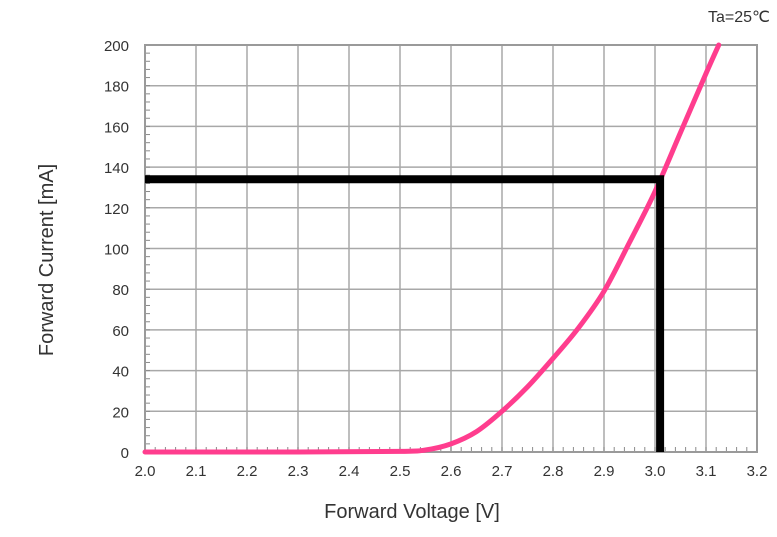 Image resolution: width=777 pixels, height=537 pixels. What do you see at coordinates (125, 453) in the screenshot?
I see `y-tick-label: 0` at bounding box center [125, 453].